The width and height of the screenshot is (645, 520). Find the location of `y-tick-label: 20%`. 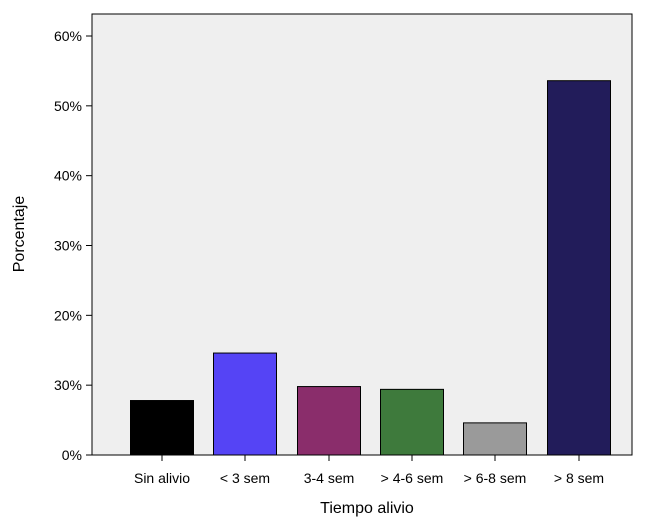

y-tick-label: 20% is located at coordinates (68, 315).